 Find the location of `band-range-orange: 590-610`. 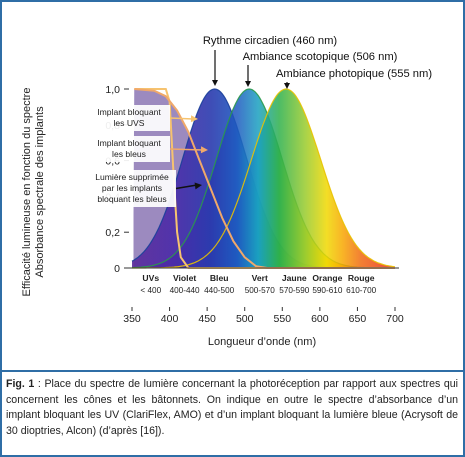

band-range-orange: 590-610 is located at coordinates (327, 290).